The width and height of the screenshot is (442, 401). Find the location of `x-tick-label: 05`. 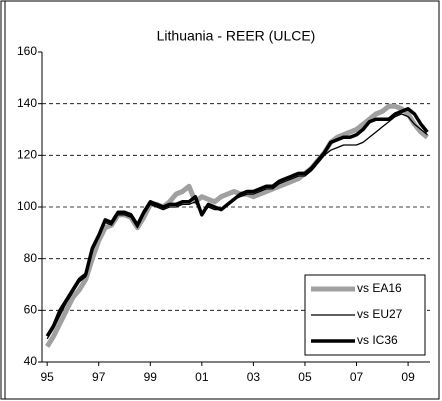

x-tick-label: 05 is located at coordinates (305, 377).